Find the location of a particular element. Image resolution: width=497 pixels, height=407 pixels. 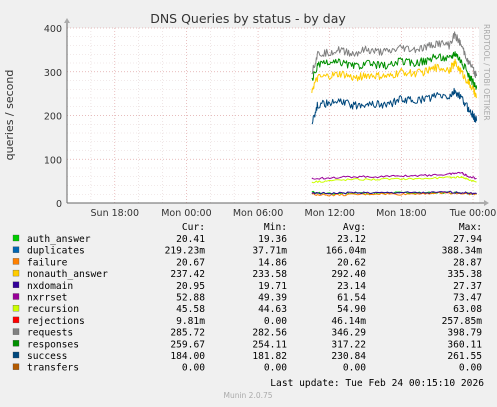

legend-series-name: duplicates is located at coordinates (56, 251).